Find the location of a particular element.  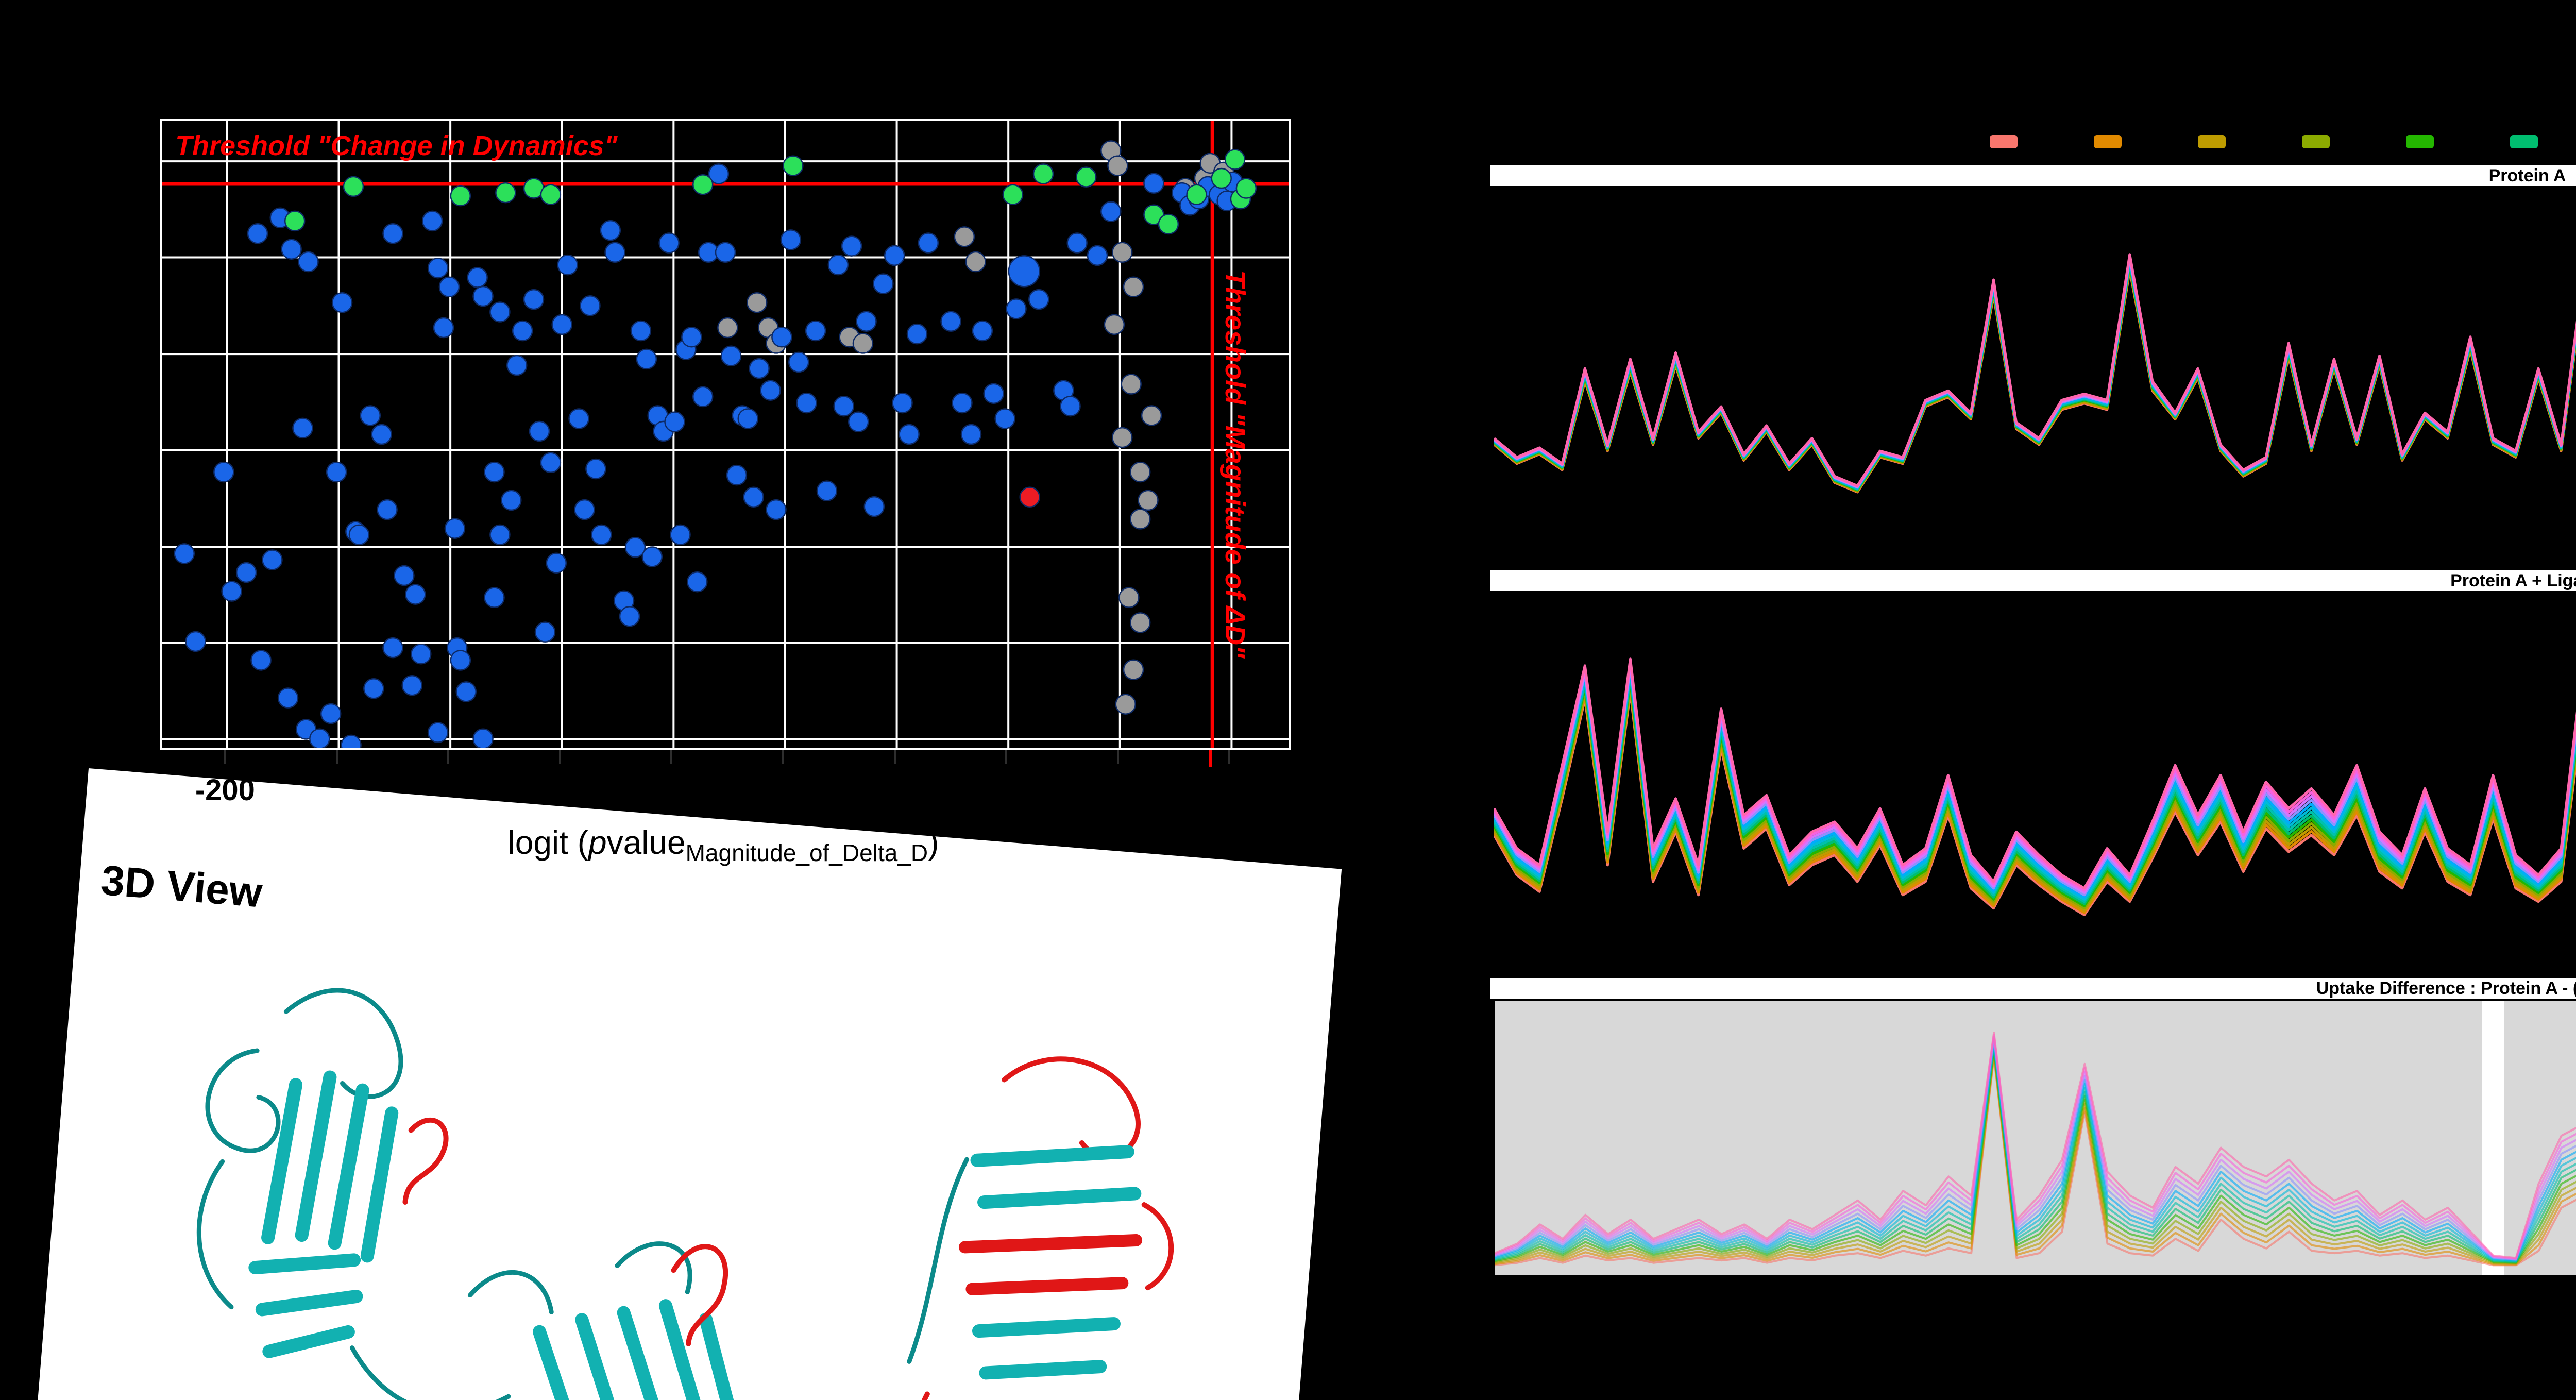

protein-ribbon-graphic is located at coordinates (685, 1194).